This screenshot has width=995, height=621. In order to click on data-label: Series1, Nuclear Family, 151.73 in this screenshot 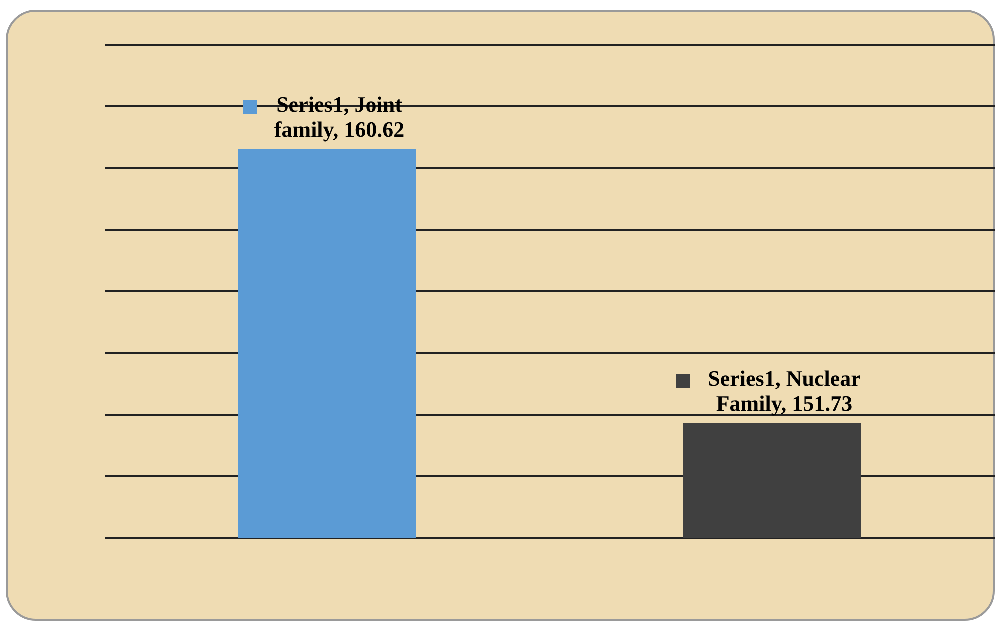, I will do `click(785, 391)`.